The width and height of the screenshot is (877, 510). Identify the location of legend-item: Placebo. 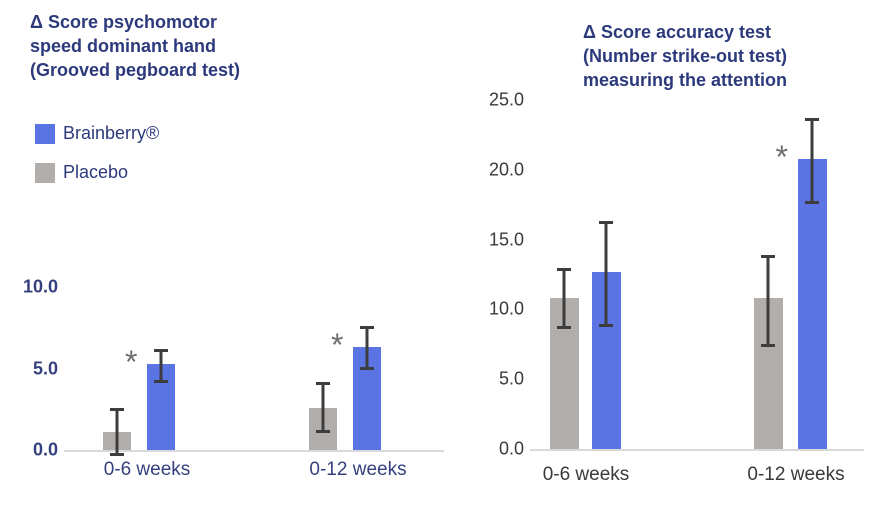
(81, 172).